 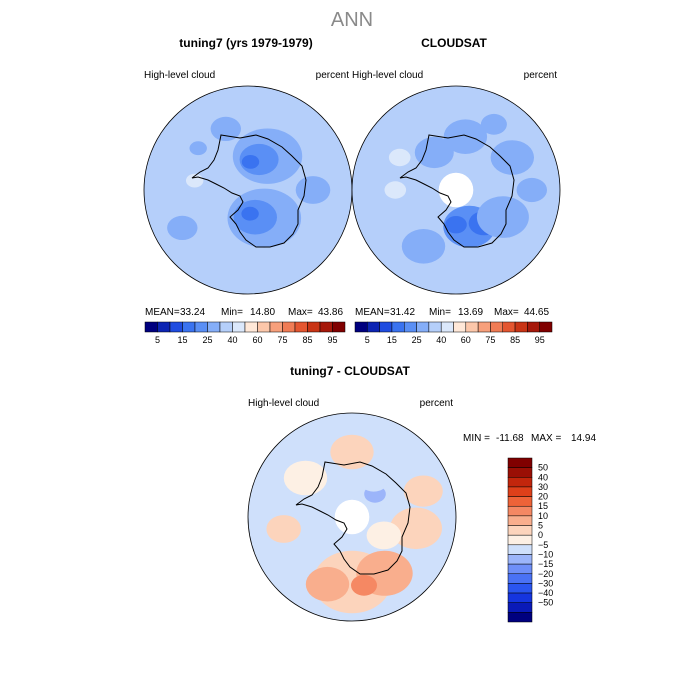 What do you see at coordinates (543, 487) in the screenshot?
I see `diff-colorbar-label: 30` at bounding box center [543, 487].